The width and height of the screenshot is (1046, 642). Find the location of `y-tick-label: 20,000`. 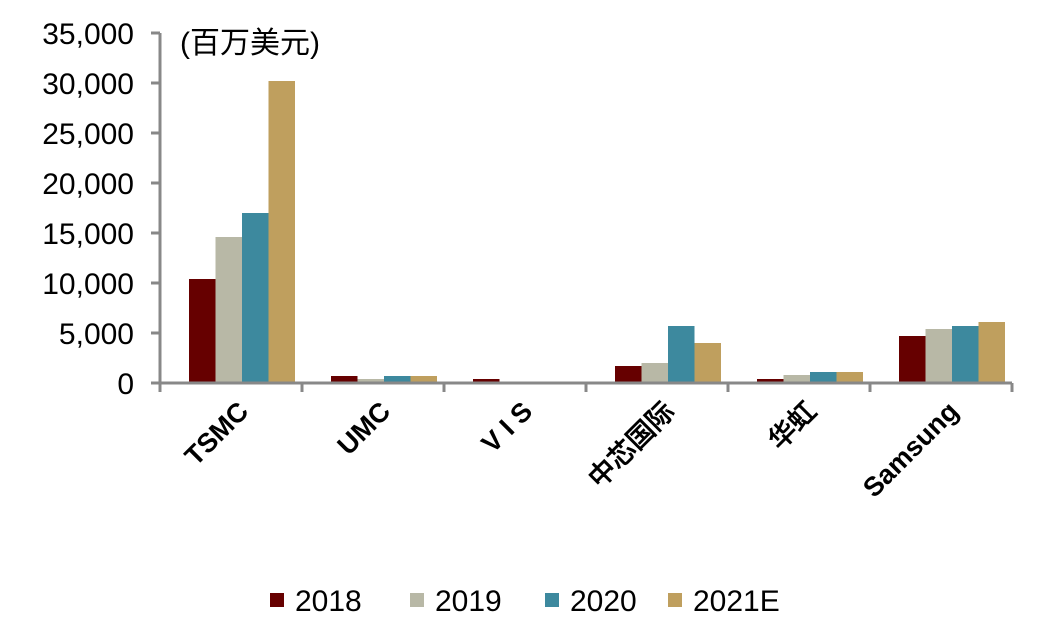

y-tick-label: 20,000 is located at coordinates (88, 184).